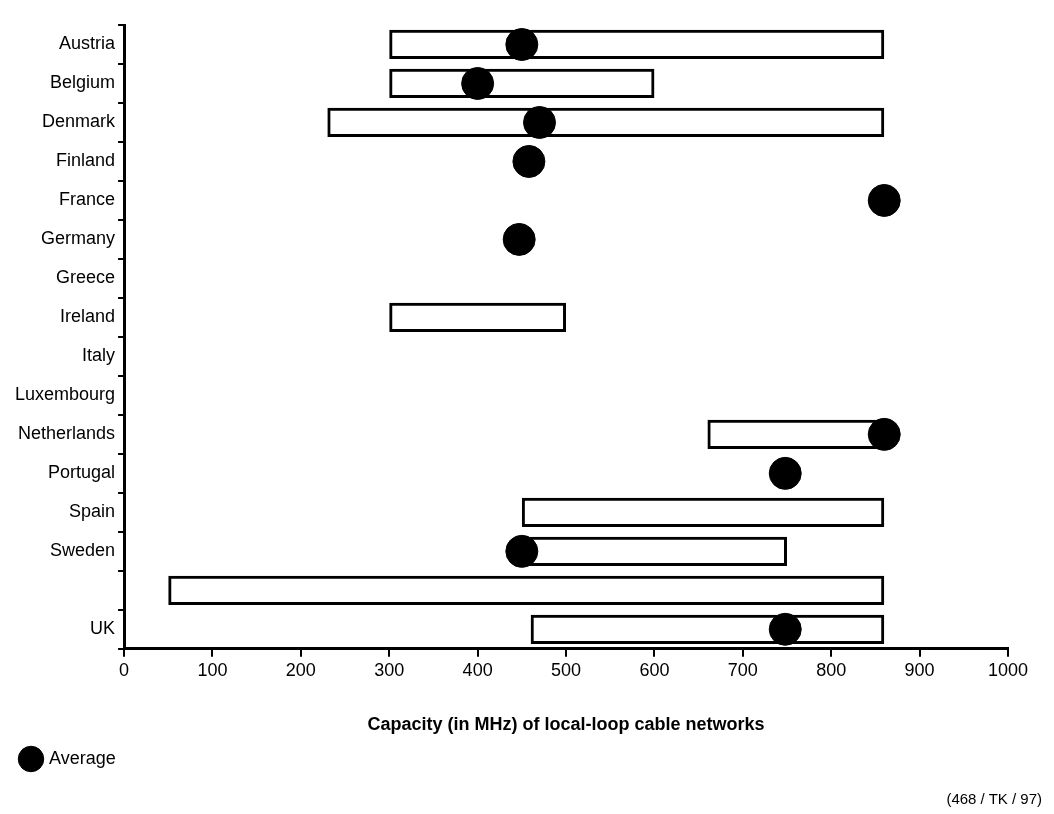  I want to click on y-tick-label: Luxembourg, so click(65, 394).